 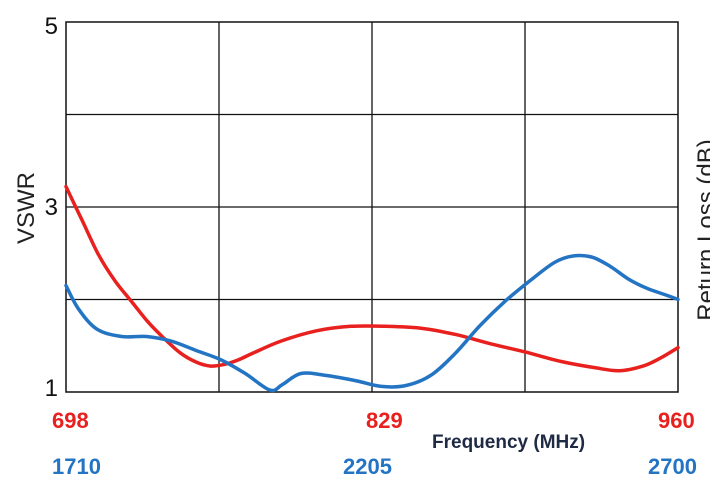 I want to click on x-top-tick-829: 829, so click(x=384, y=420).